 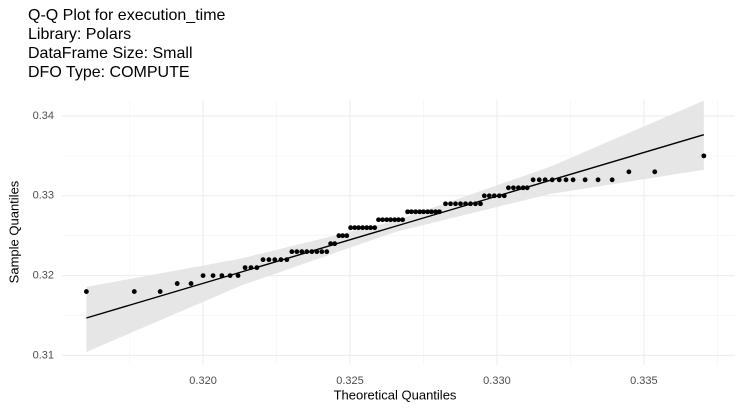 I want to click on x-tick-label: 0.335, so click(x=644, y=381).